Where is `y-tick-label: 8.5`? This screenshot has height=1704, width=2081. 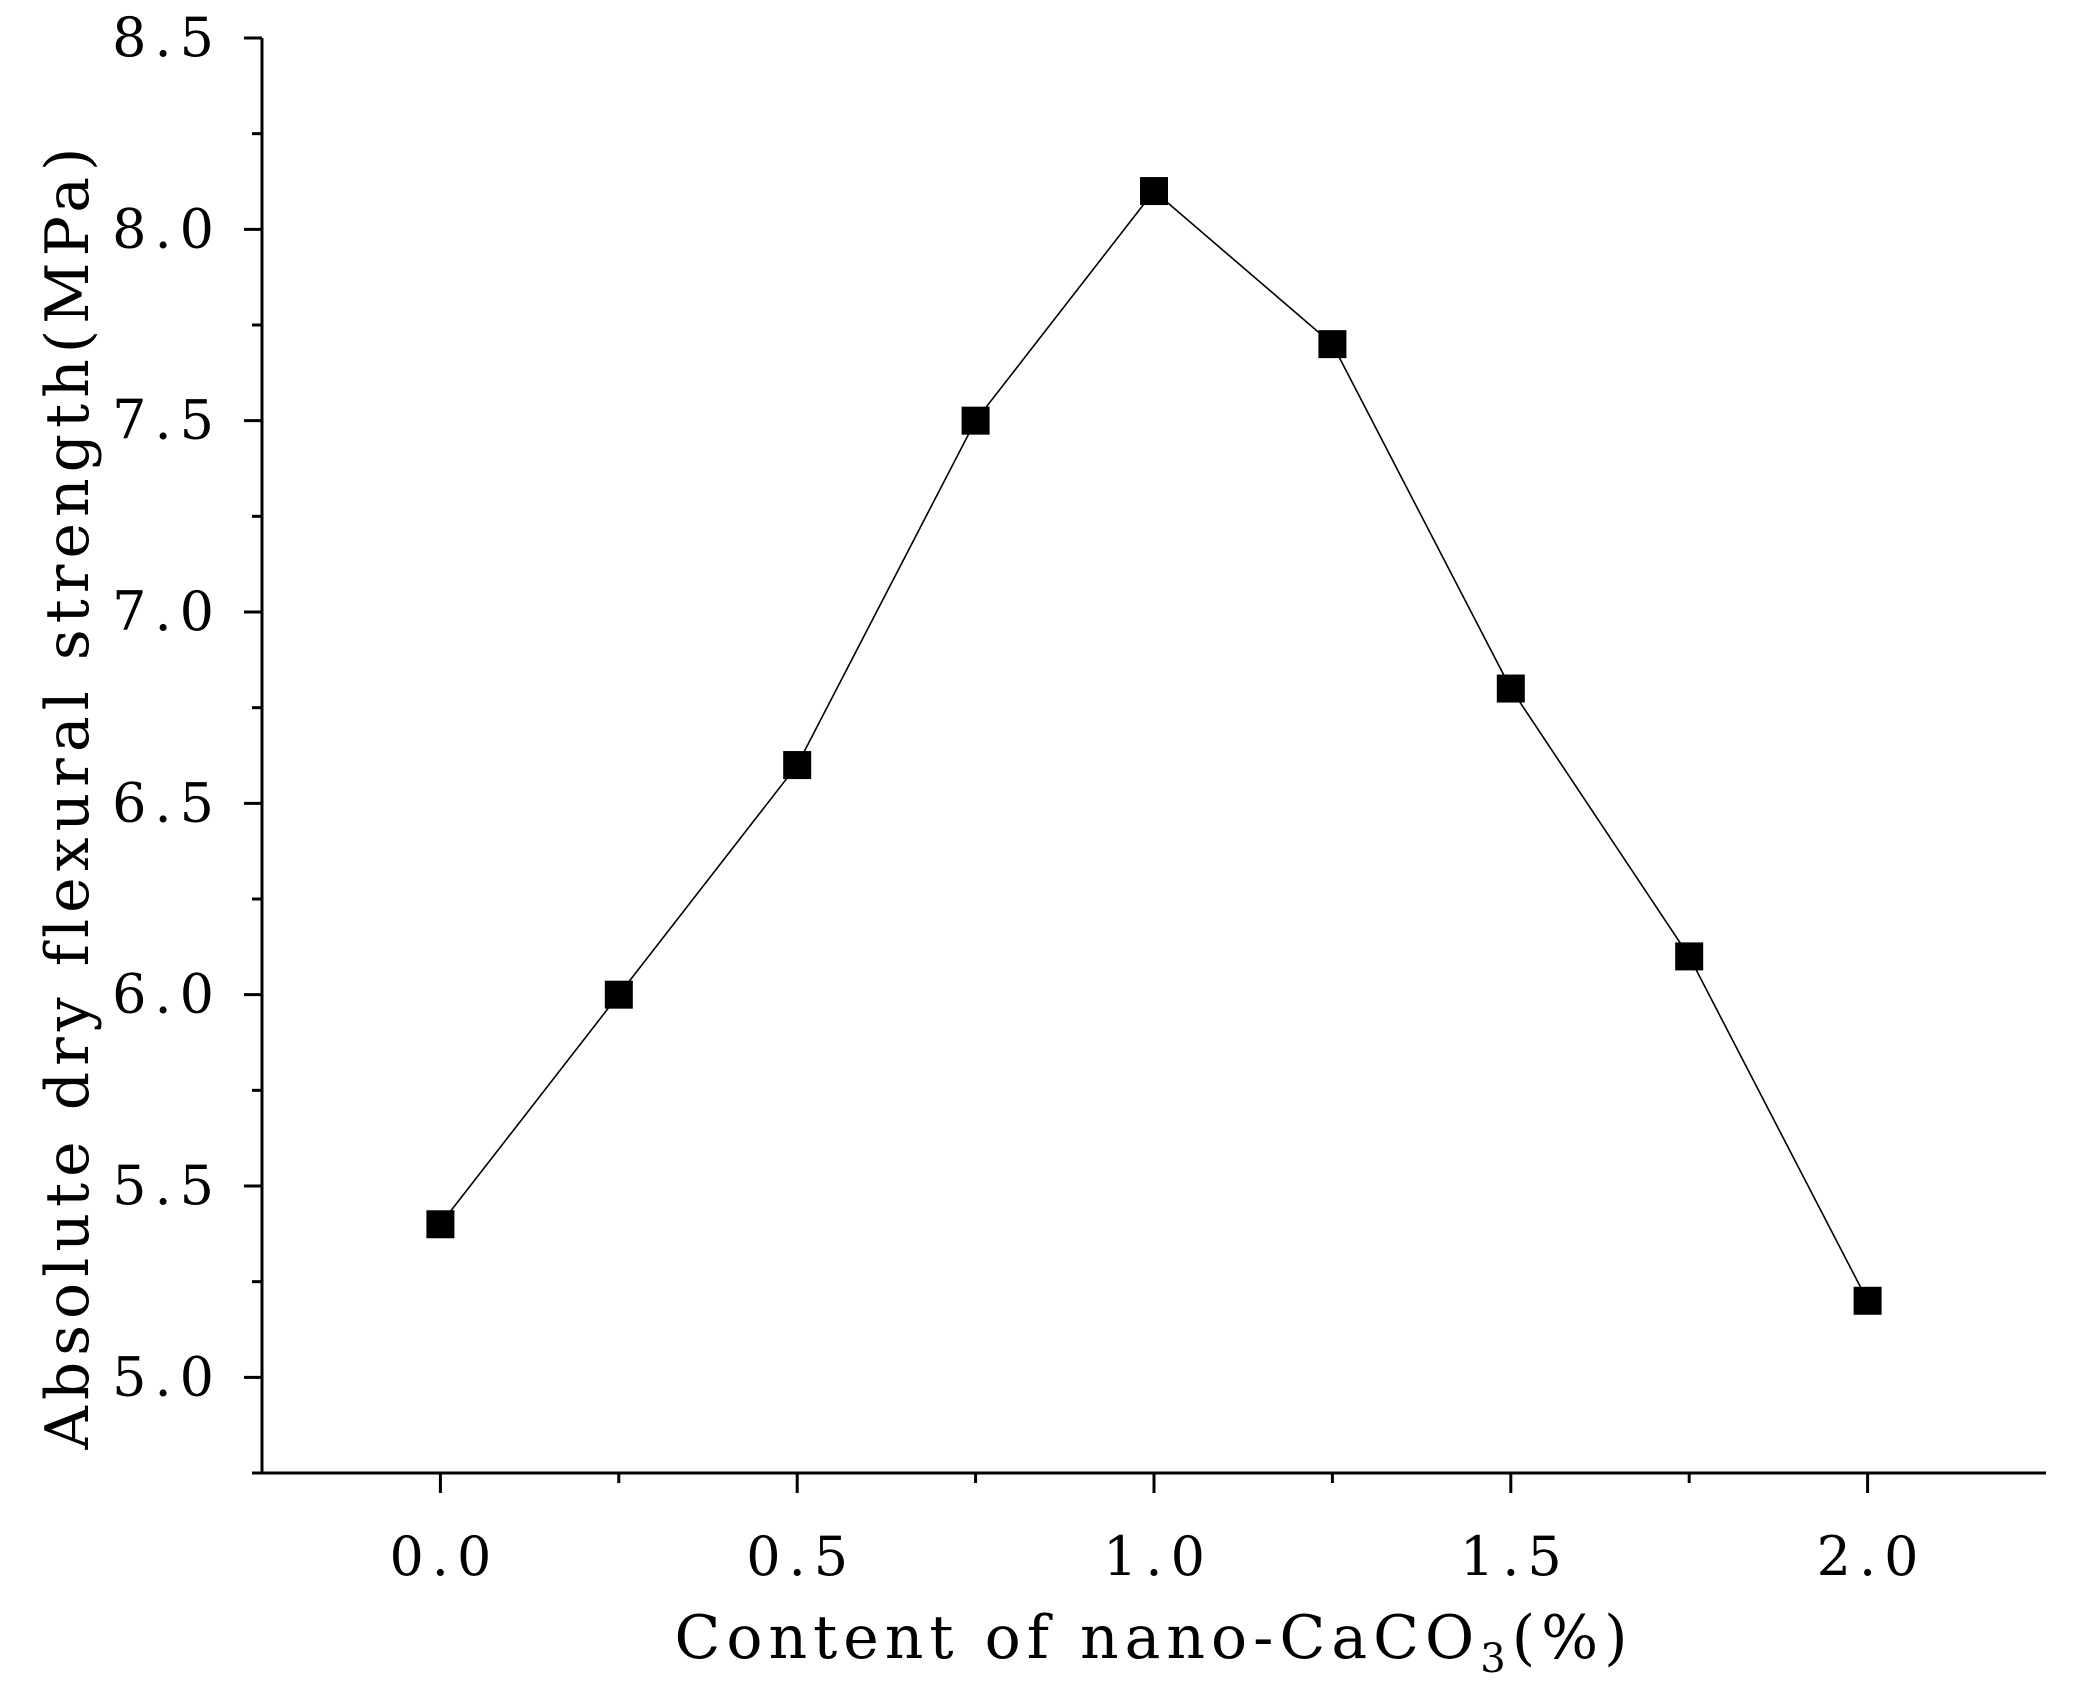 y-tick-label: 8.5 is located at coordinates (167, 37).